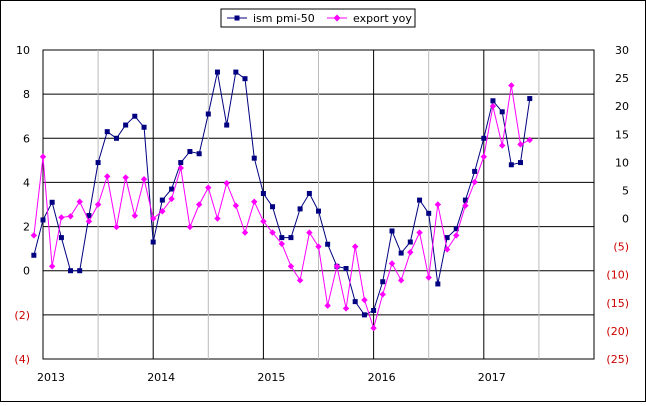 This screenshot has height=406, width=646. What do you see at coordinates (622, 78) in the screenshot?
I see `right-tick-label: 25` at bounding box center [622, 78].